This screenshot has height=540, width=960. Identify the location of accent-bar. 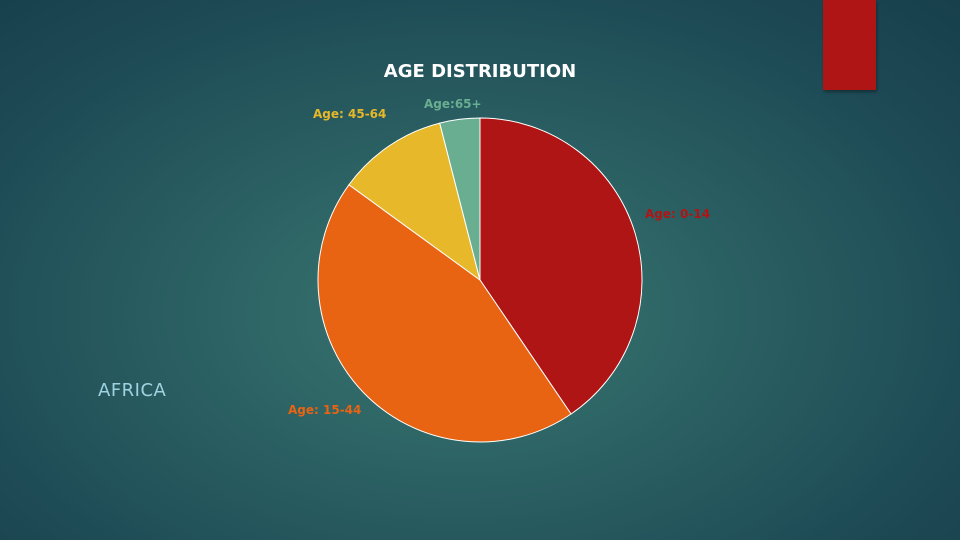
(849, 45).